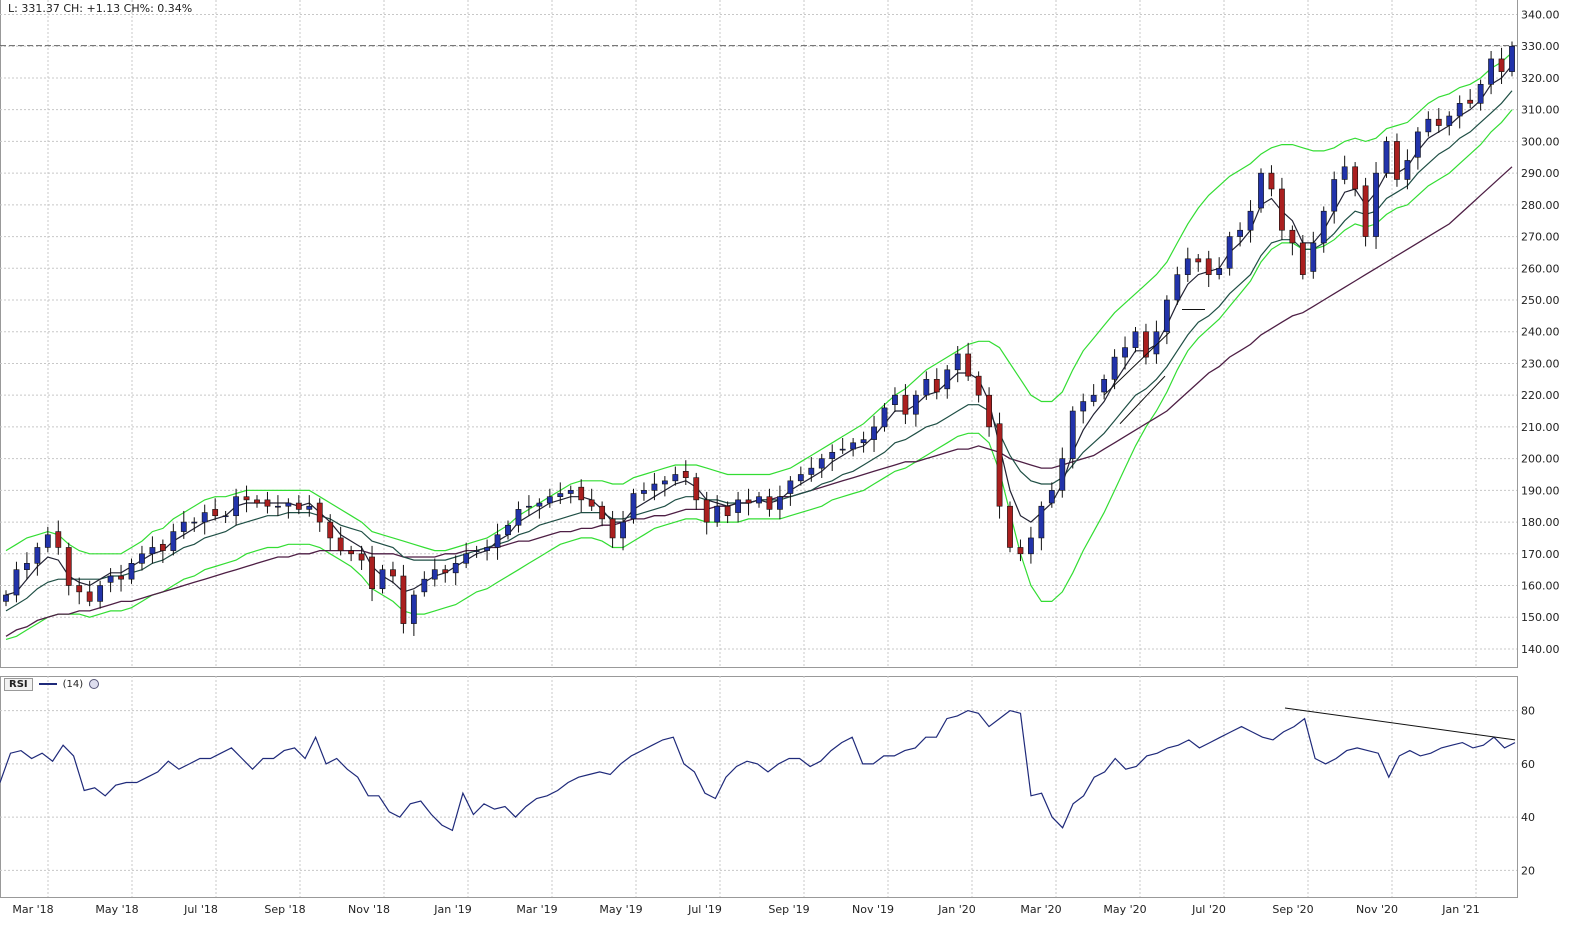 The width and height of the screenshot is (1590, 936). Describe the element at coordinates (200, 909) in the screenshot. I see `x-tick-label: Jul '18` at that location.